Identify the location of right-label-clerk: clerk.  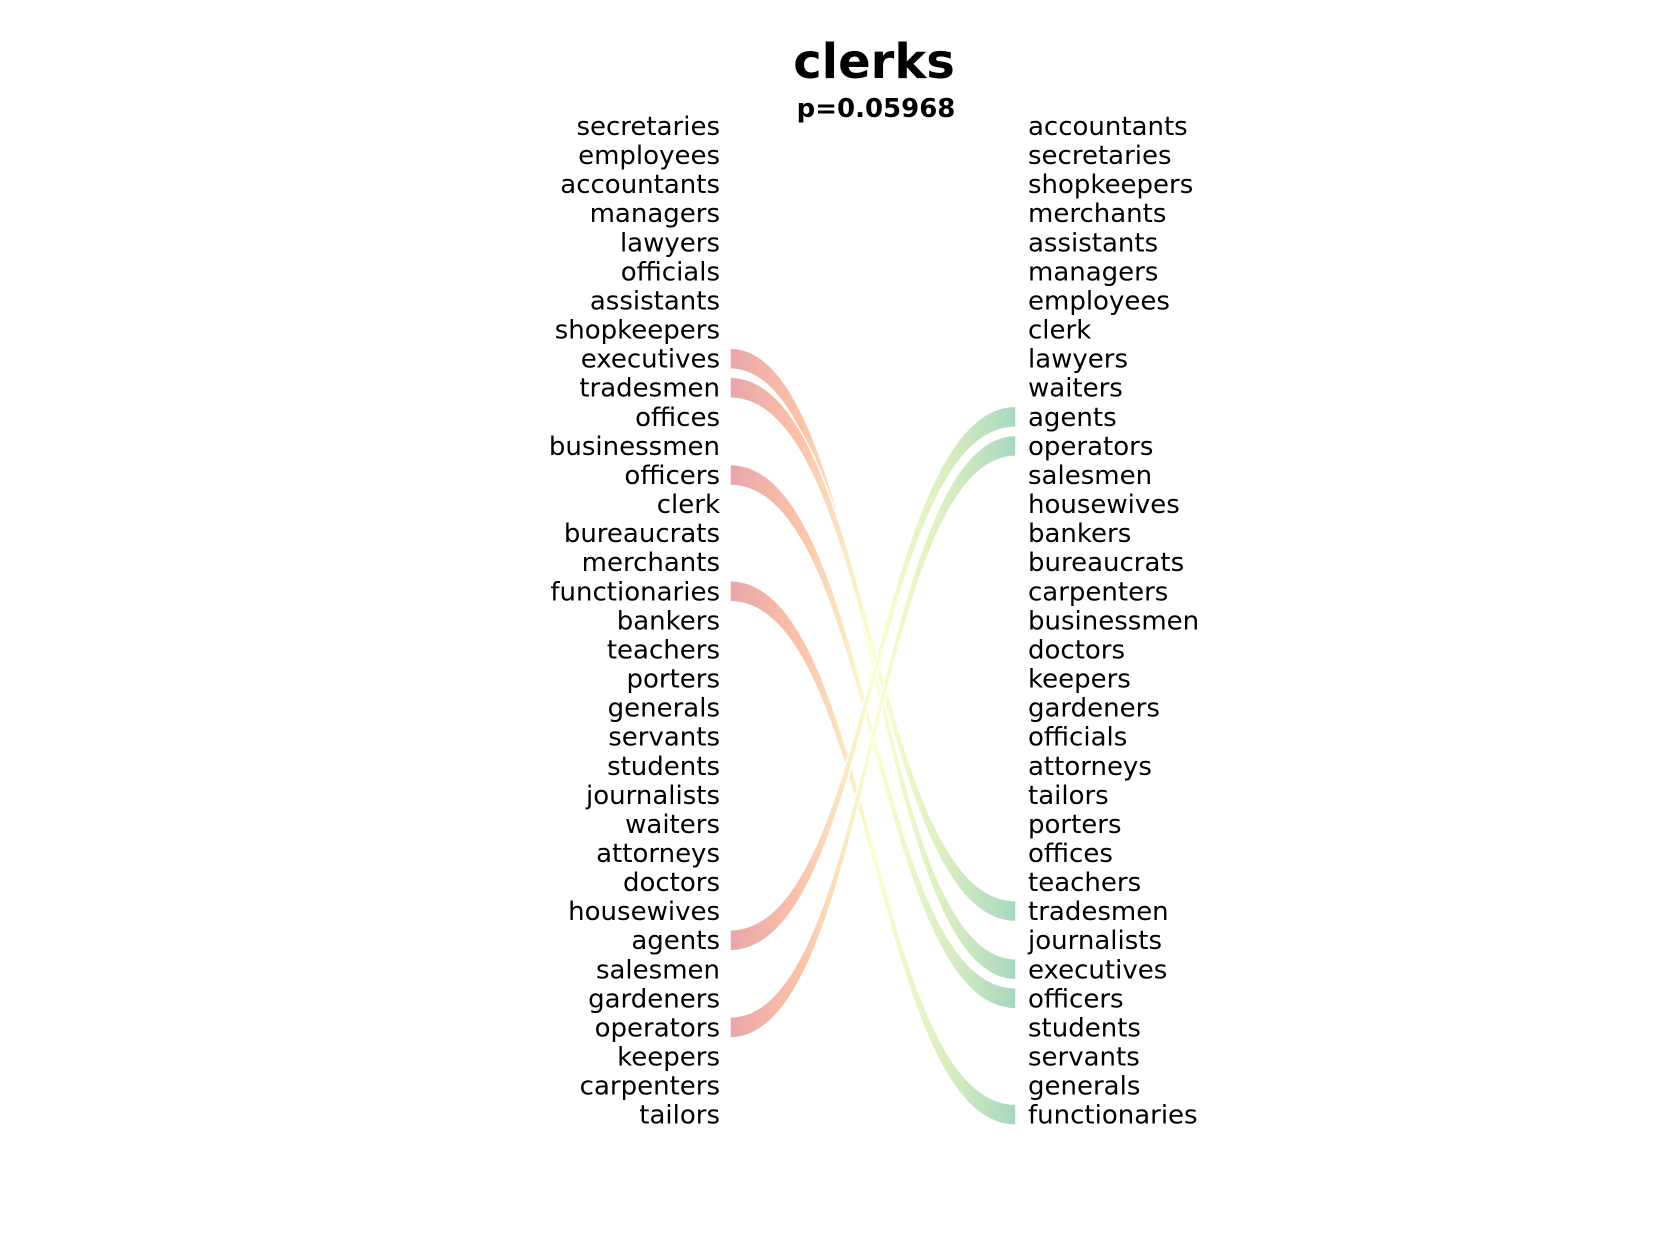
(1059, 331).